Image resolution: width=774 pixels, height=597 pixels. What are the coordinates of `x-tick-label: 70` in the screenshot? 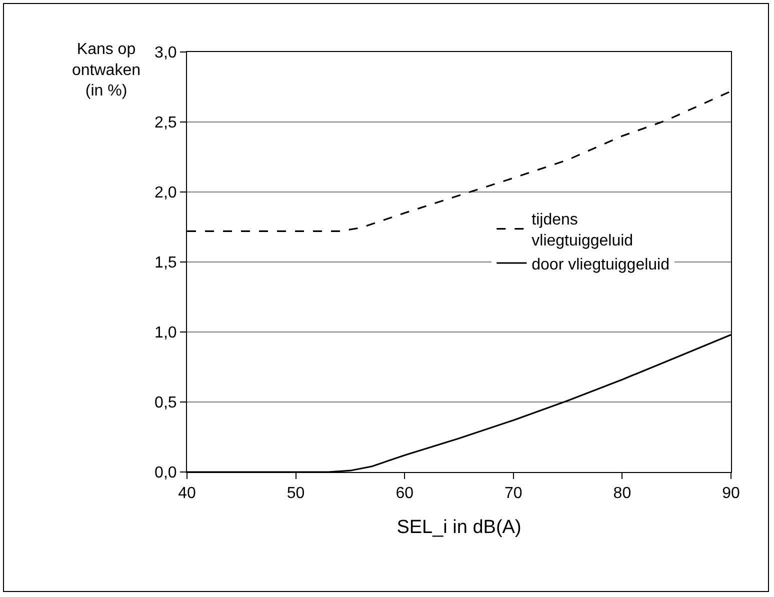 It's located at (513, 493).